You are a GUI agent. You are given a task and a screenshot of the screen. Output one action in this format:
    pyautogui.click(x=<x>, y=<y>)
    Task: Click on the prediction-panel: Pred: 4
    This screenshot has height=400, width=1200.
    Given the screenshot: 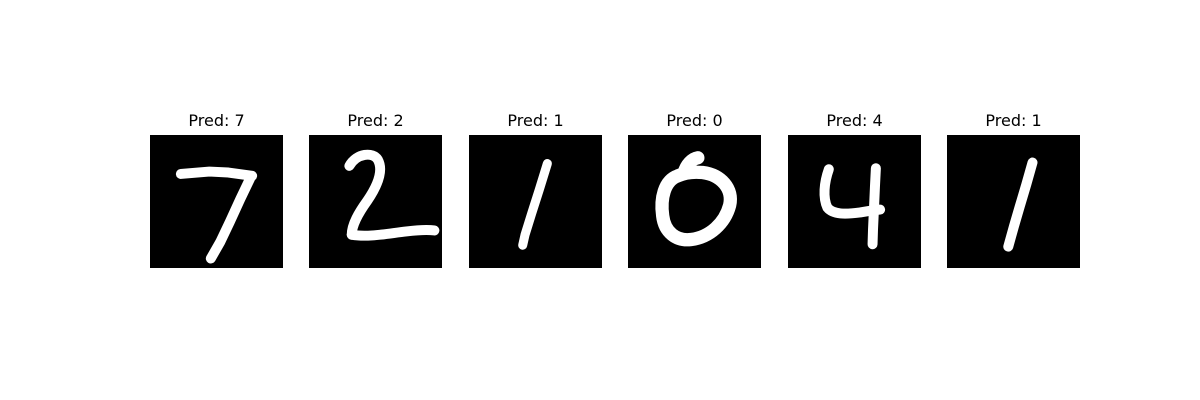 What is the action you would take?
    pyautogui.click(x=854, y=189)
    